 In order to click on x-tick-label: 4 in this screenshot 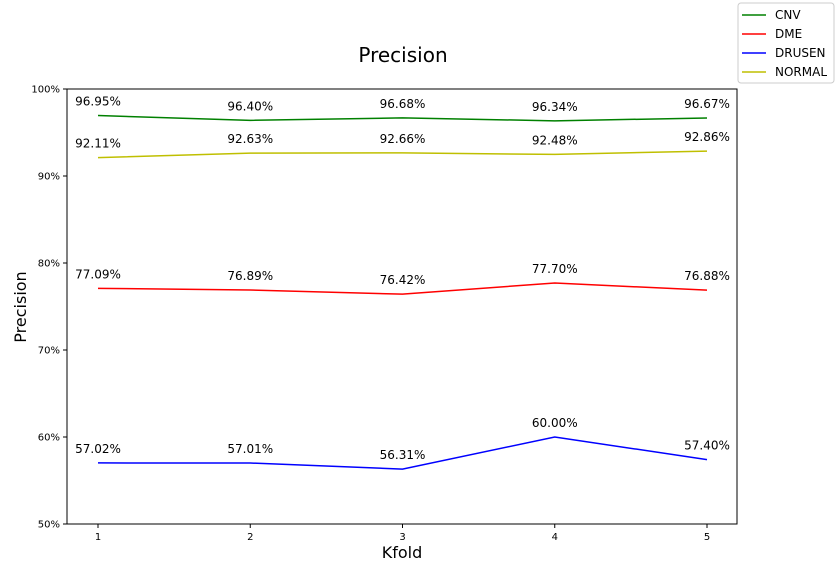, I will do `click(555, 537)`.